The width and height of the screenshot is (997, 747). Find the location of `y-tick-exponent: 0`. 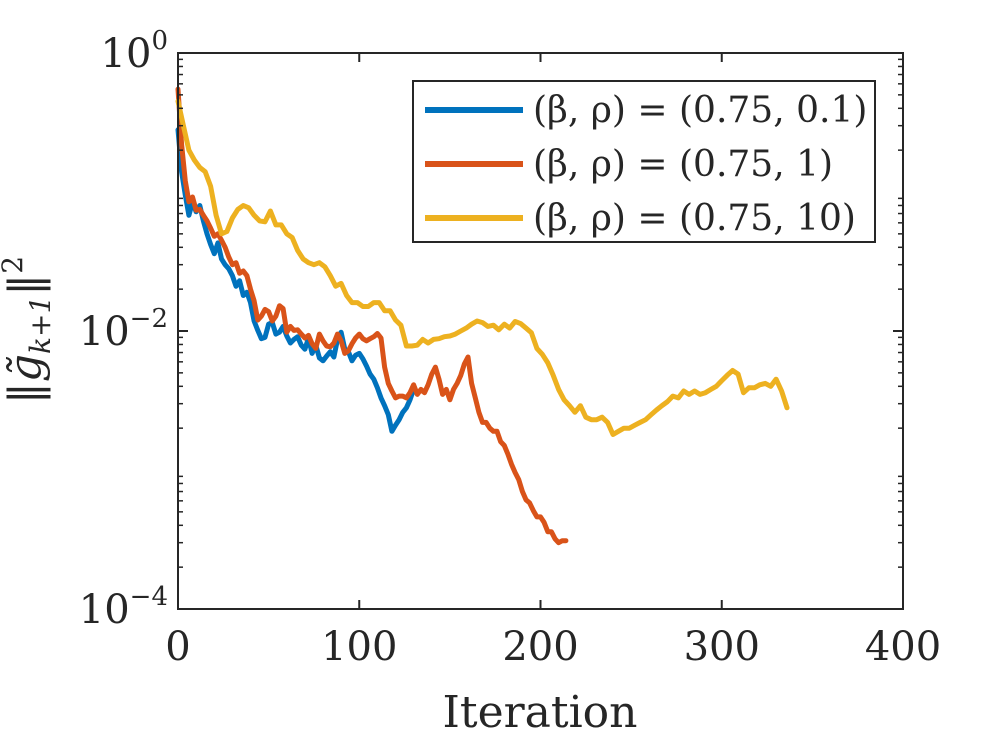

y-tick-exponent: 0 is located at coordinates (159, 41).